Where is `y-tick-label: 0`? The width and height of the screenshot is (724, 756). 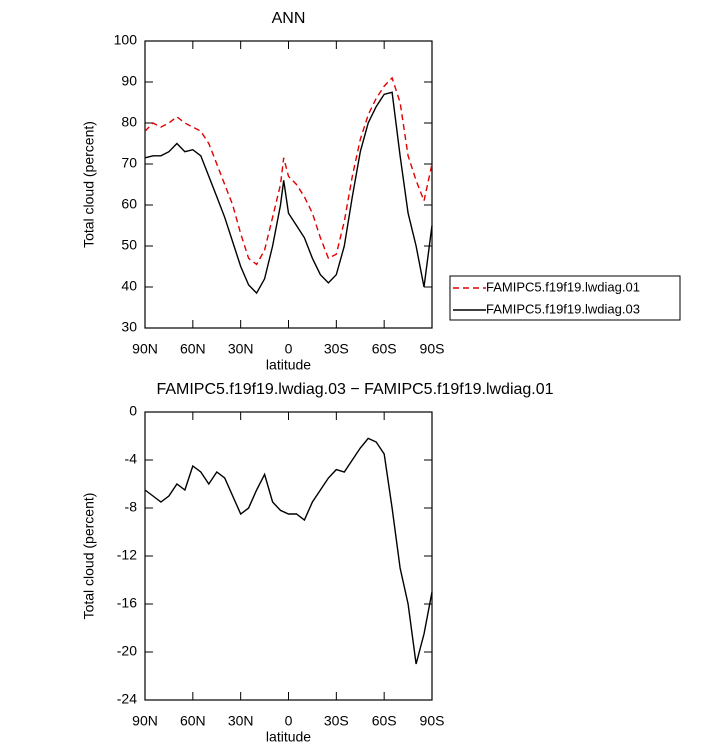
y-tick-label: 0 is located at coordinates (133, 411).